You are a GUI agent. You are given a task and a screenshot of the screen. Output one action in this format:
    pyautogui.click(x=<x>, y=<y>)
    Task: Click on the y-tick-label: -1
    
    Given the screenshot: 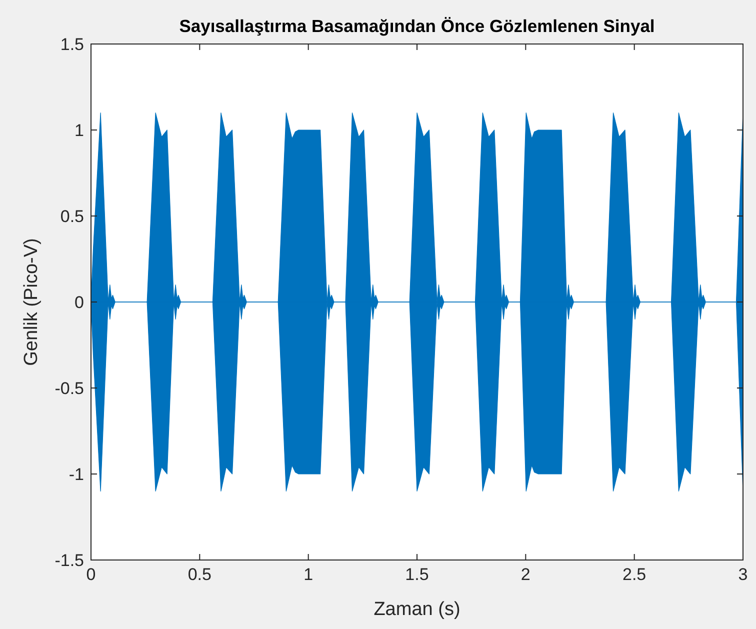 What is the action you would take?
    pyautogui.click(x=76, y=474)
    